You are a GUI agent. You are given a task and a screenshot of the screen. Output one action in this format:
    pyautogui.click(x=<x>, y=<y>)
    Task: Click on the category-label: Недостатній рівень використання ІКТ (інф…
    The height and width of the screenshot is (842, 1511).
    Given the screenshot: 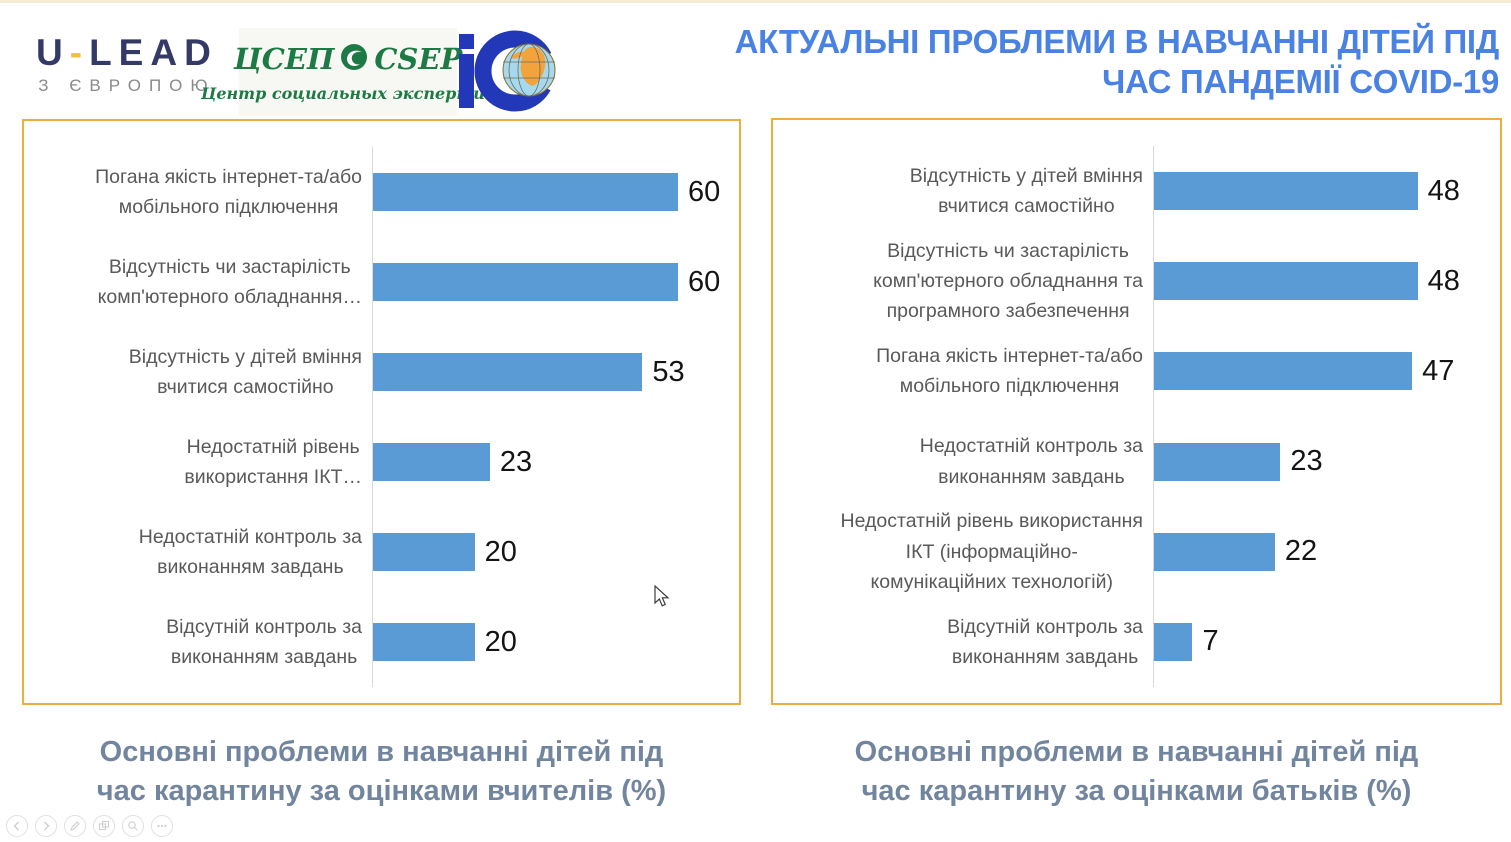 What is the action you would take?
    pyautogui.click(x=991, y=551)
    